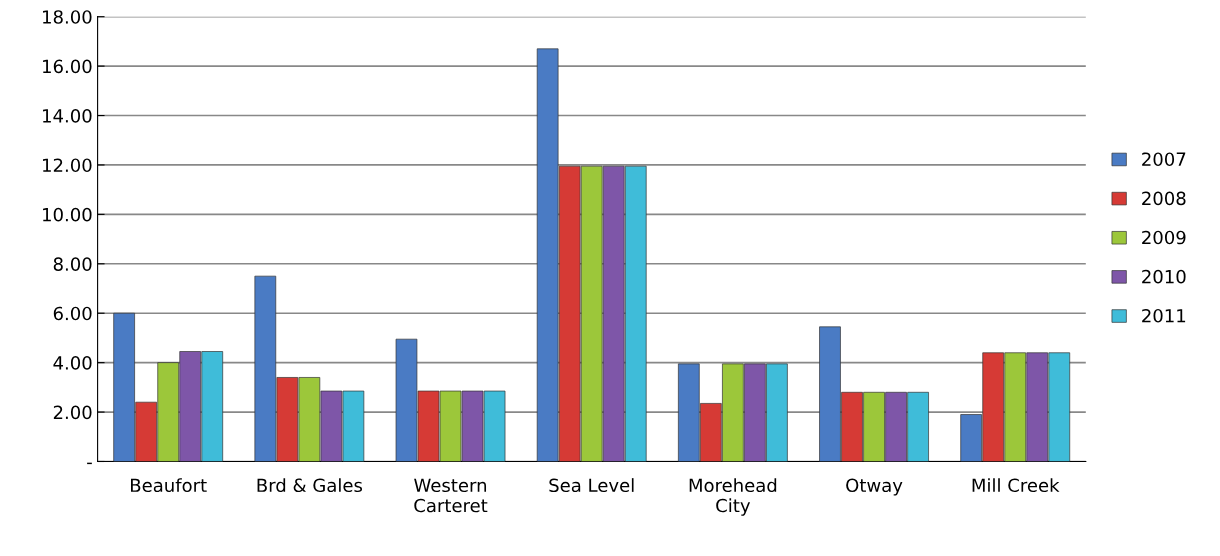 The image size is (1220, 556). Describe the element at coordinates (310, 485) in the screenshot. I see `x-tick-label: Brd & Gales` at that location.